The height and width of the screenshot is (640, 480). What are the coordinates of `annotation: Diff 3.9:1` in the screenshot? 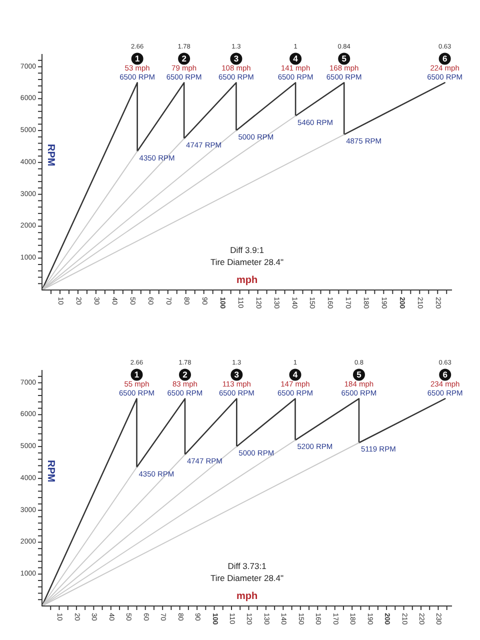 It's located at (247, 250).